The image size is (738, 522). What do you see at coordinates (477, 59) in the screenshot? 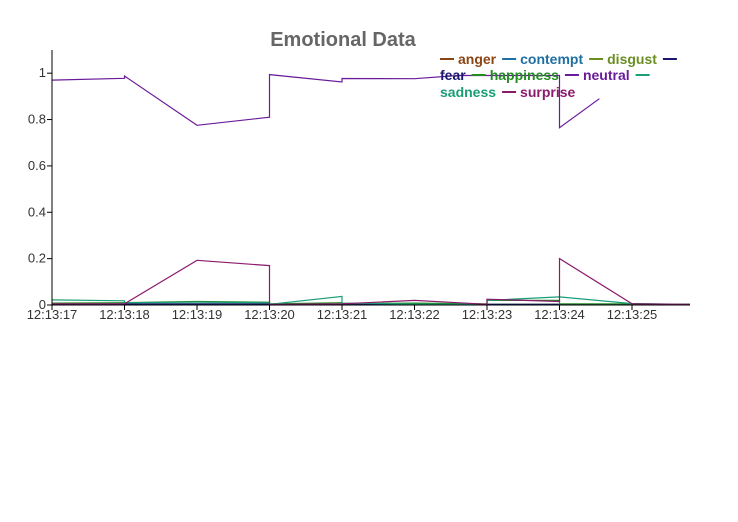
I see `legend-label-anger: anger` at bounding box center [477, 59].